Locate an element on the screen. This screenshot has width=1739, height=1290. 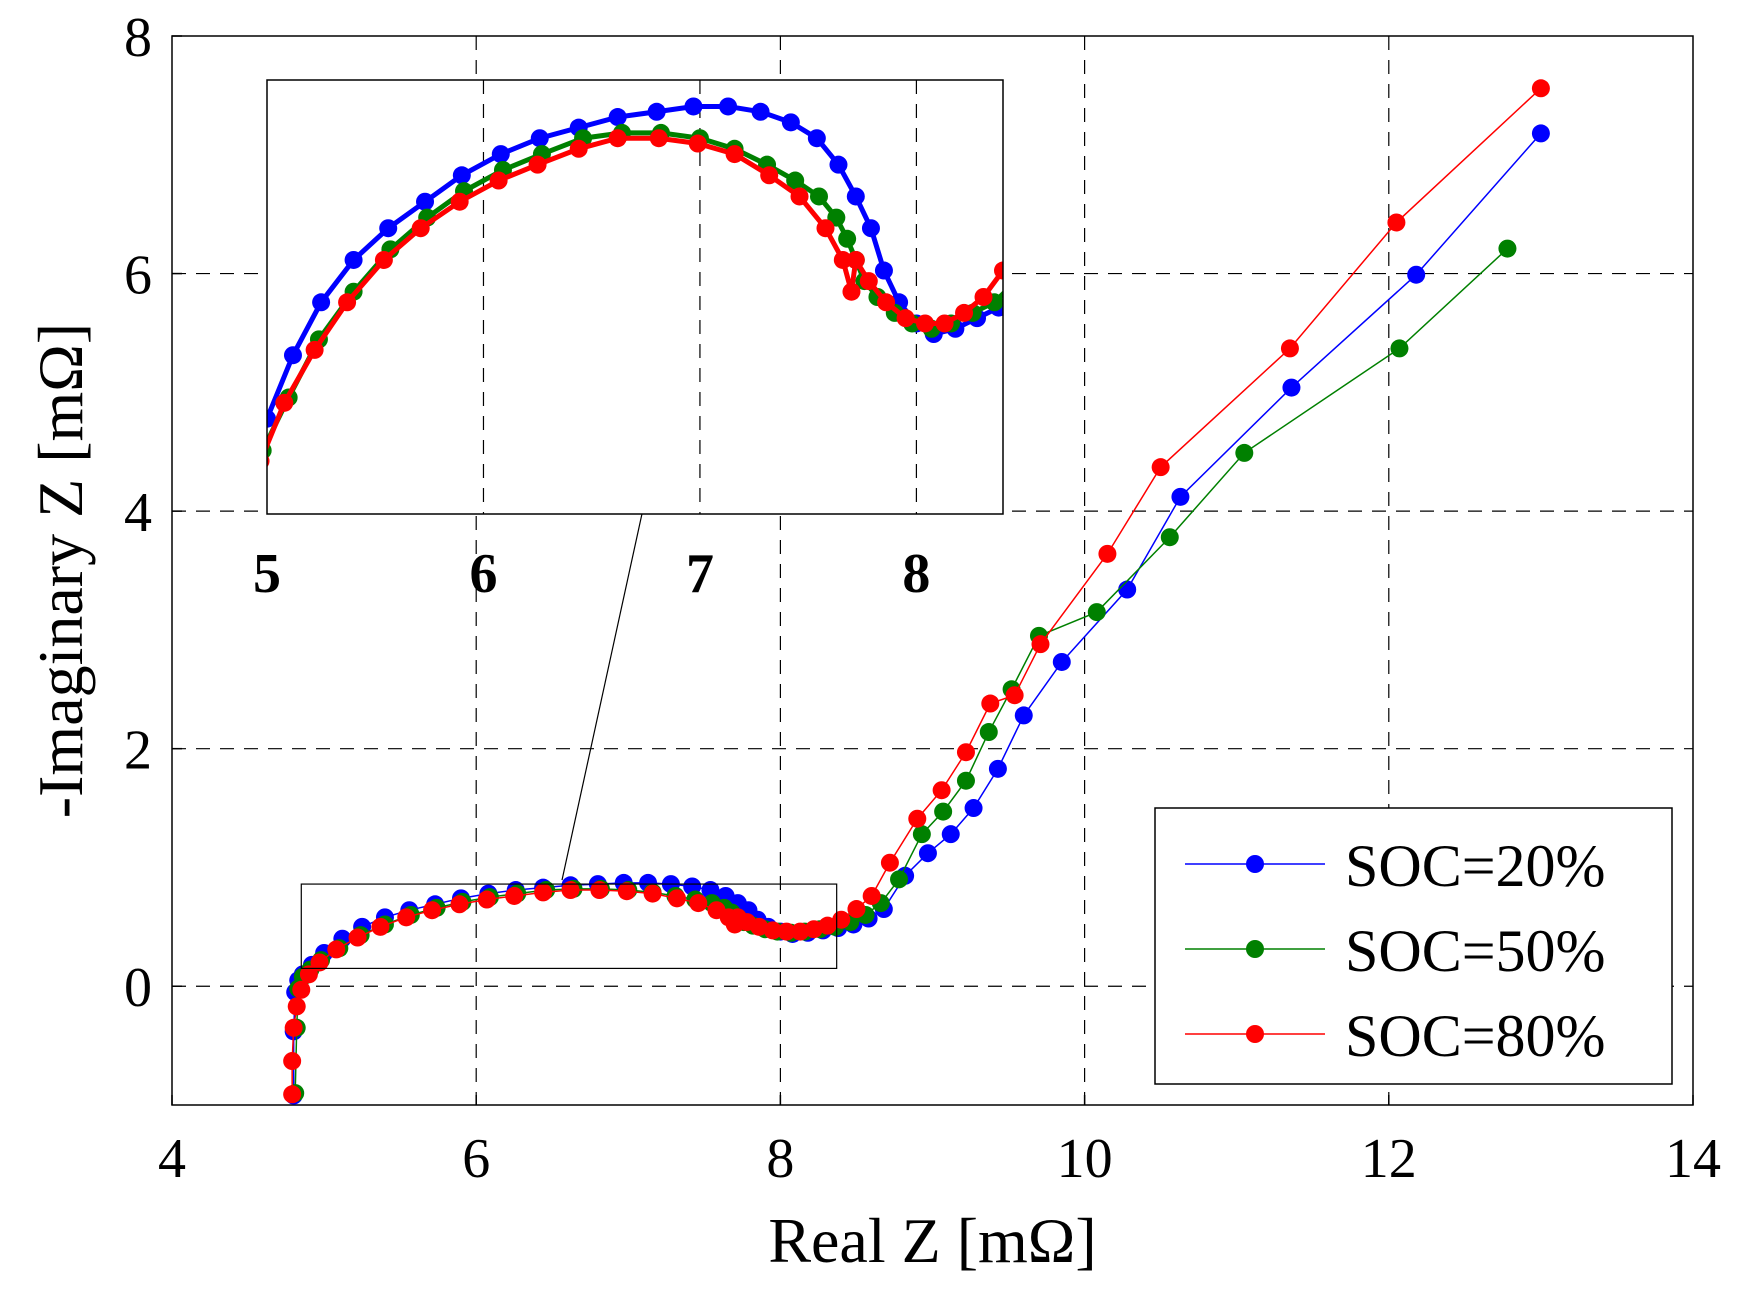
inset-x-tick-label: 5 is located at coordinates (267, 574).